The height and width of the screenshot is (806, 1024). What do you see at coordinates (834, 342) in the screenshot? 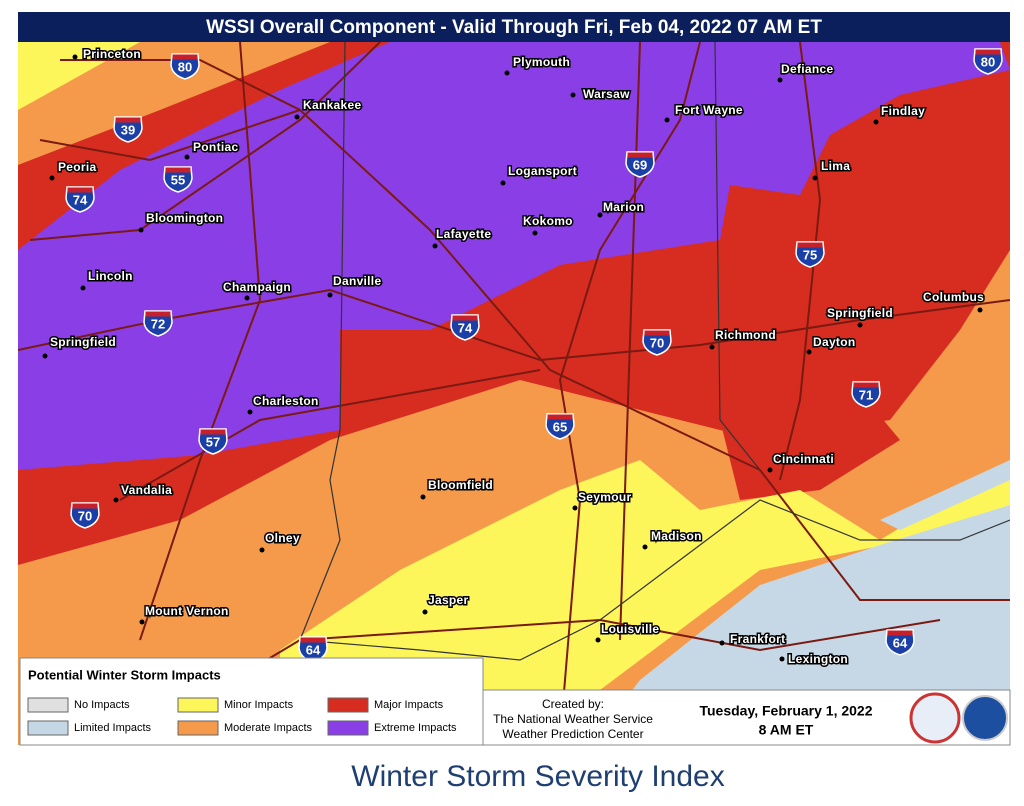
I see `city-label: Dayton` at bounding box center [834, 342].